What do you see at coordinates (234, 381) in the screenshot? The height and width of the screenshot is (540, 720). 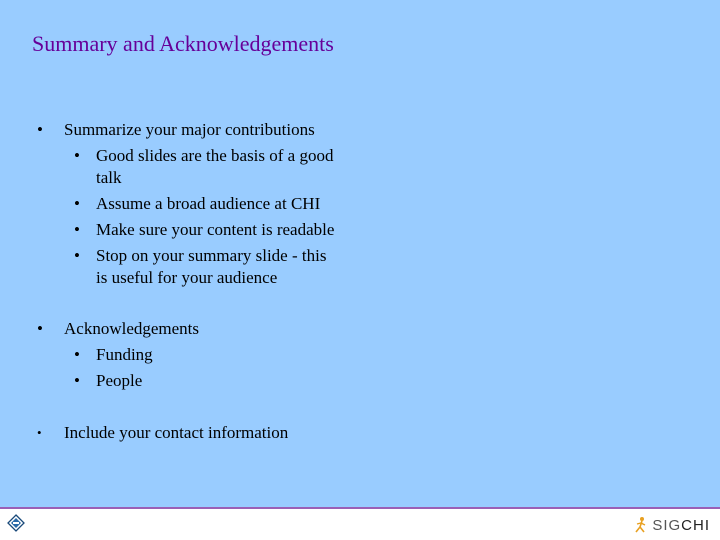 I see `sub-bullet-item: • People` at bounding box center [234, 381].